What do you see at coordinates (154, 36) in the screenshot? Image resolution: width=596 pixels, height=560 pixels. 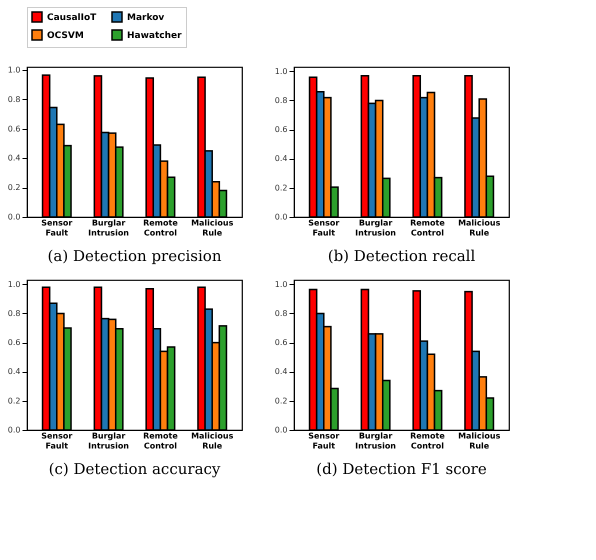 I see `legend-label: Hawatcher` at bounding box center [154, 36].